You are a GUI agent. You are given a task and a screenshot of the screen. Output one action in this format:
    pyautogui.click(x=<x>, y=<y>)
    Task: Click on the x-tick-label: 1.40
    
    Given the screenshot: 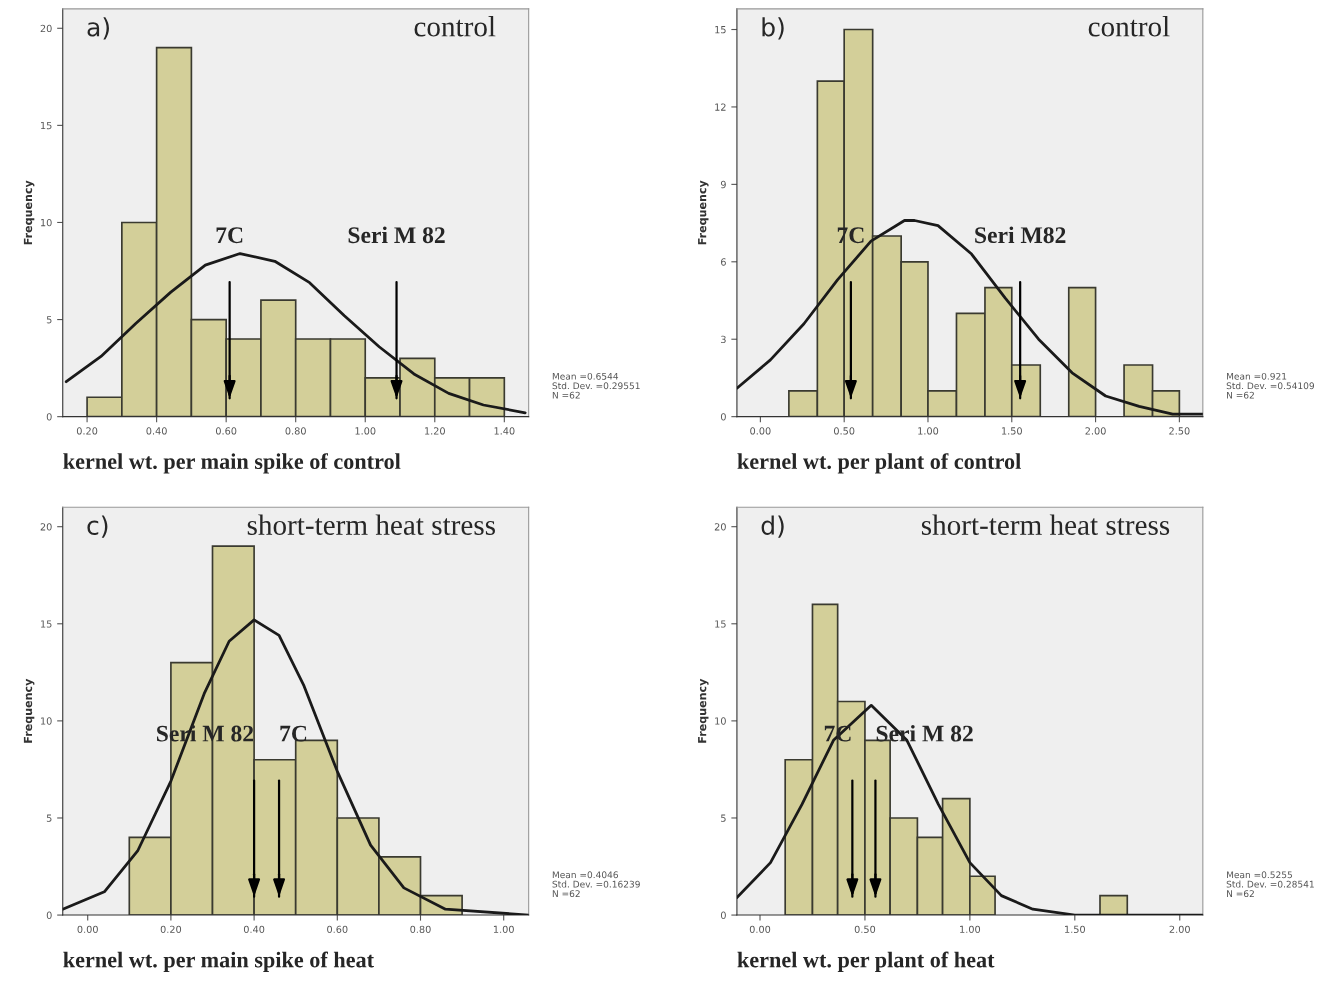 What is the action you would take?
    pyautogui.click(x=504, y=431)
    